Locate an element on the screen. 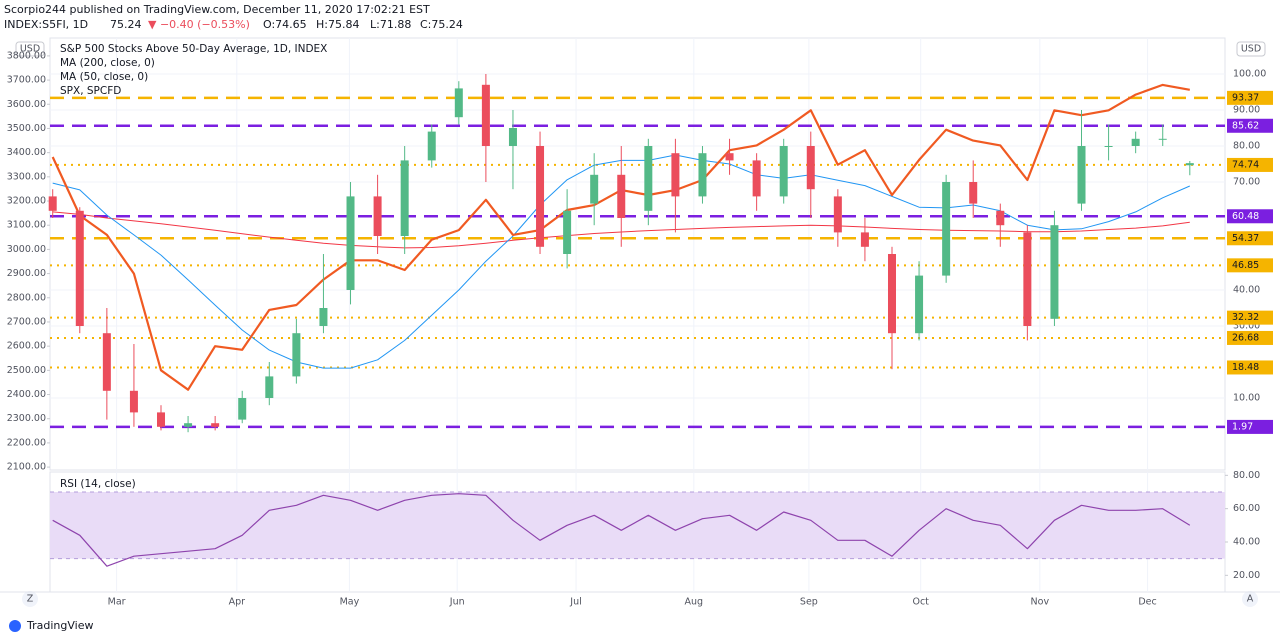  y2-tick-label: 2200.00 is located at coordinates (26, 442).